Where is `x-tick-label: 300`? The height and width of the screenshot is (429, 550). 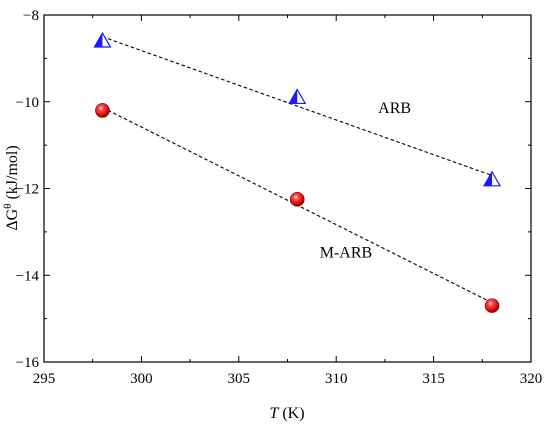 x-tick-label: 300 is located at coordinates (141, 379).